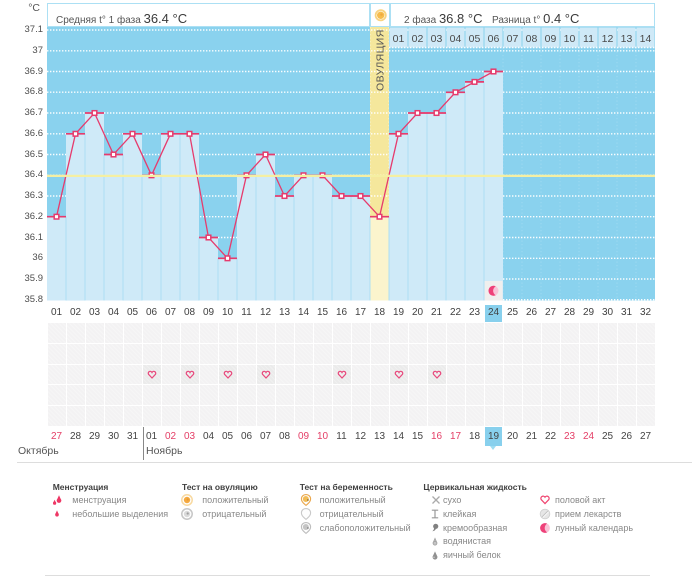  I want to click on svg-text: 07, so click(513, 39).